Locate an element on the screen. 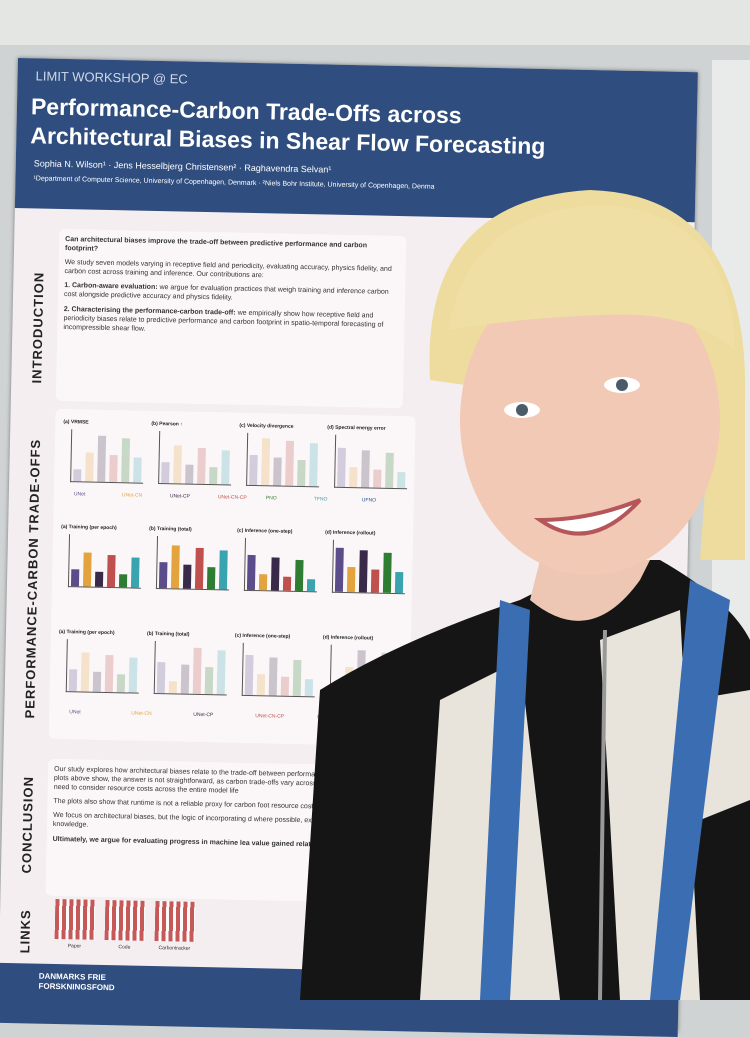  wall is located at coordinates (375, 22).